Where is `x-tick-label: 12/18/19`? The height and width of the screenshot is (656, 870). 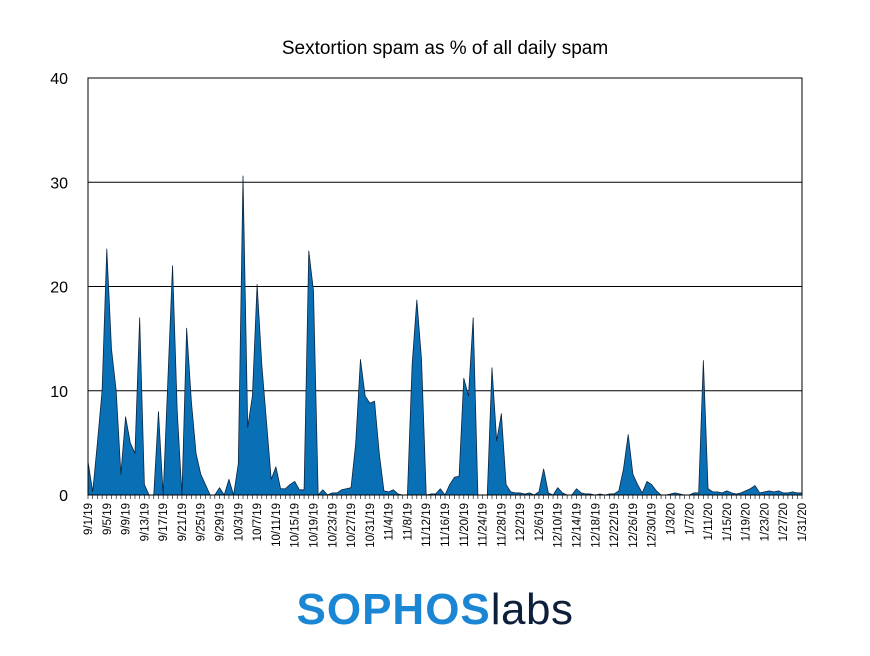 x-tick-label: 12/18/19 is located at coordinates (596, 525).